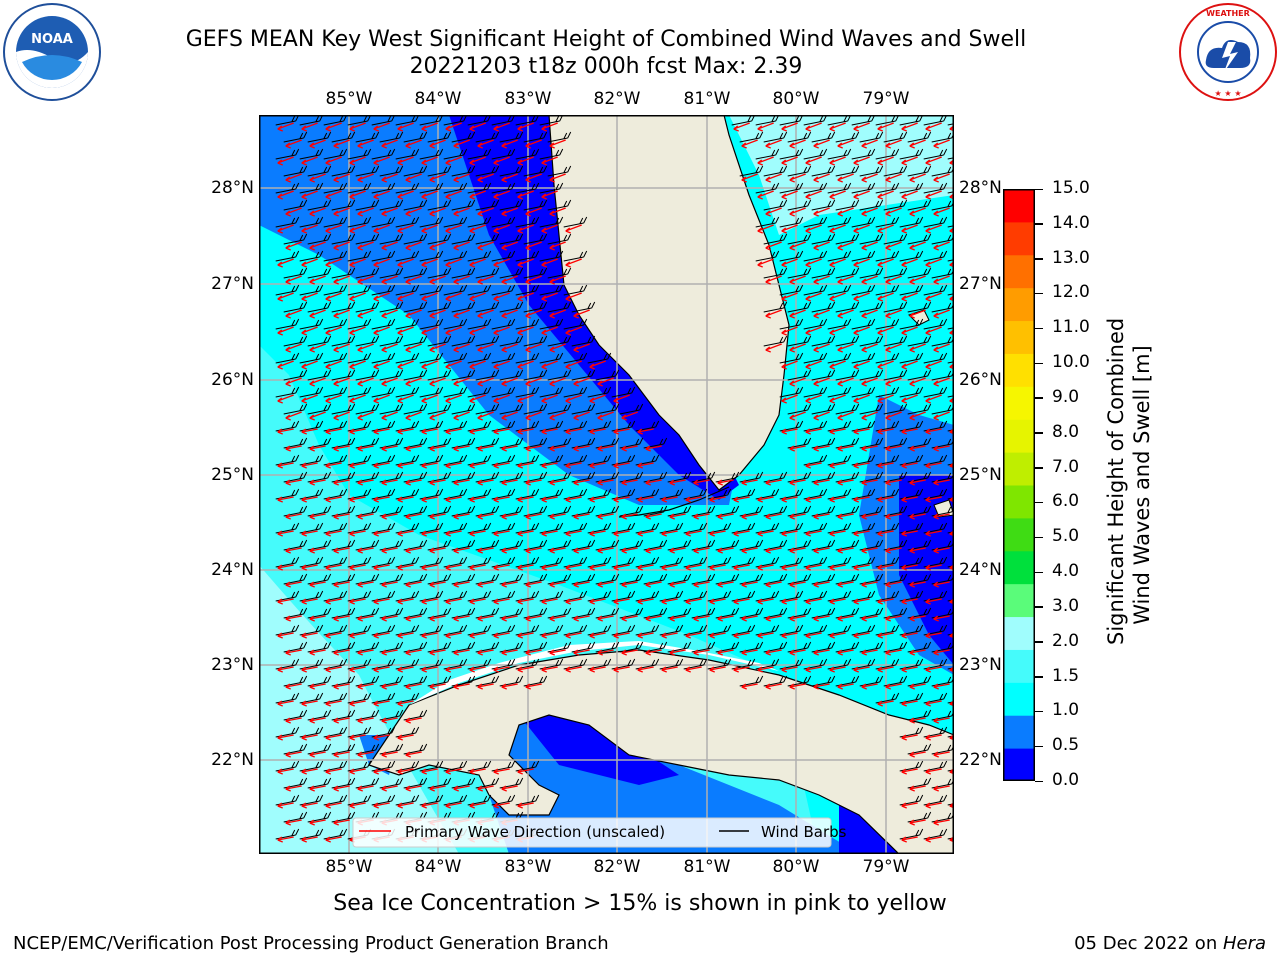  I want to click on colorbar-tick-mark, so click(1039, 224).